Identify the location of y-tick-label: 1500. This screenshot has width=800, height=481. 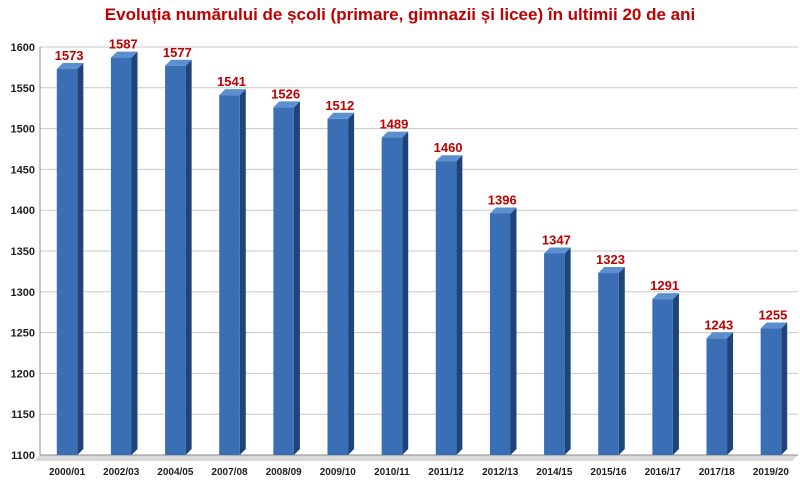
(23, 130).